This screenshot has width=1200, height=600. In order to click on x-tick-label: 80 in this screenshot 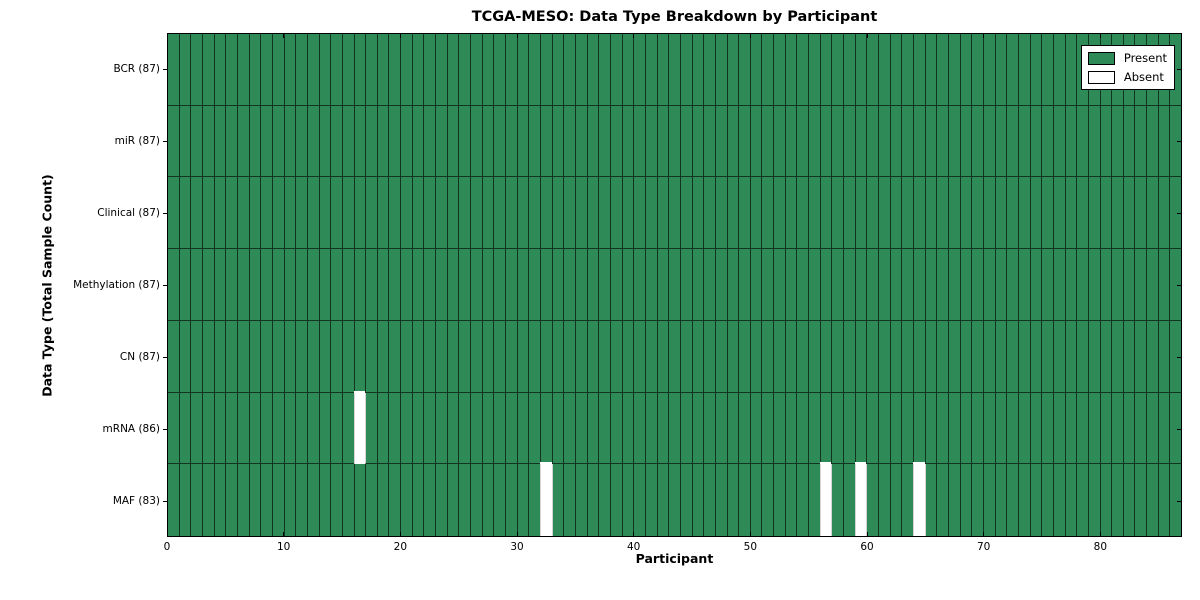, I will do `click(1100, 547)`.